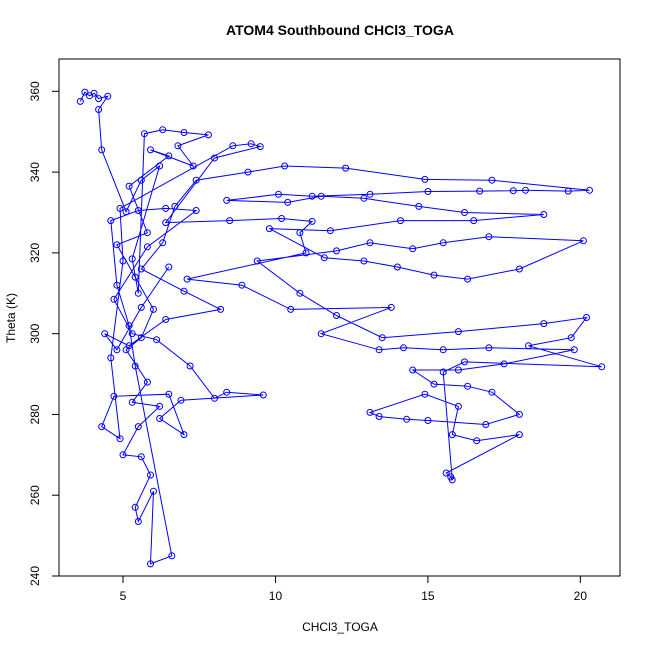 The image size is (650, 650). What do you see at coordinates (340, 30) in the screenshot?
I see `chart-title: ATOM4 Southbound CHCl3_TOGA` at bounding box center [340, 30].